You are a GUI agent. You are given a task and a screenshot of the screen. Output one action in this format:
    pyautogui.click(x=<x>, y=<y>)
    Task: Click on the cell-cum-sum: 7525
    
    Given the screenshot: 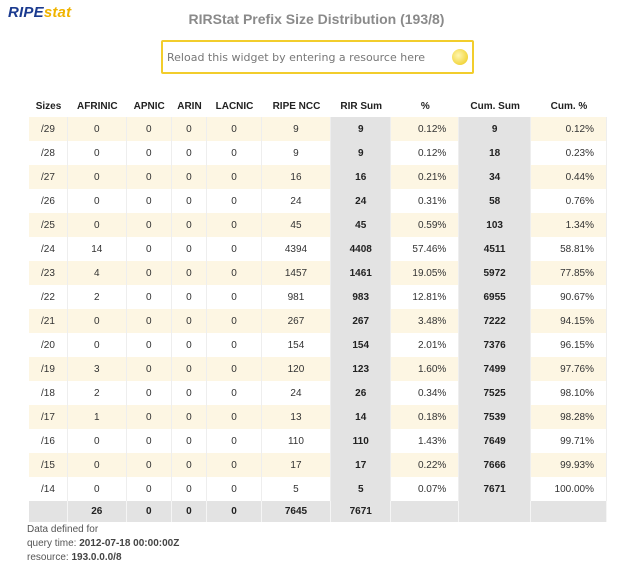 What is the action you would take?
    pyautogui.click(x=495, y=393)
    